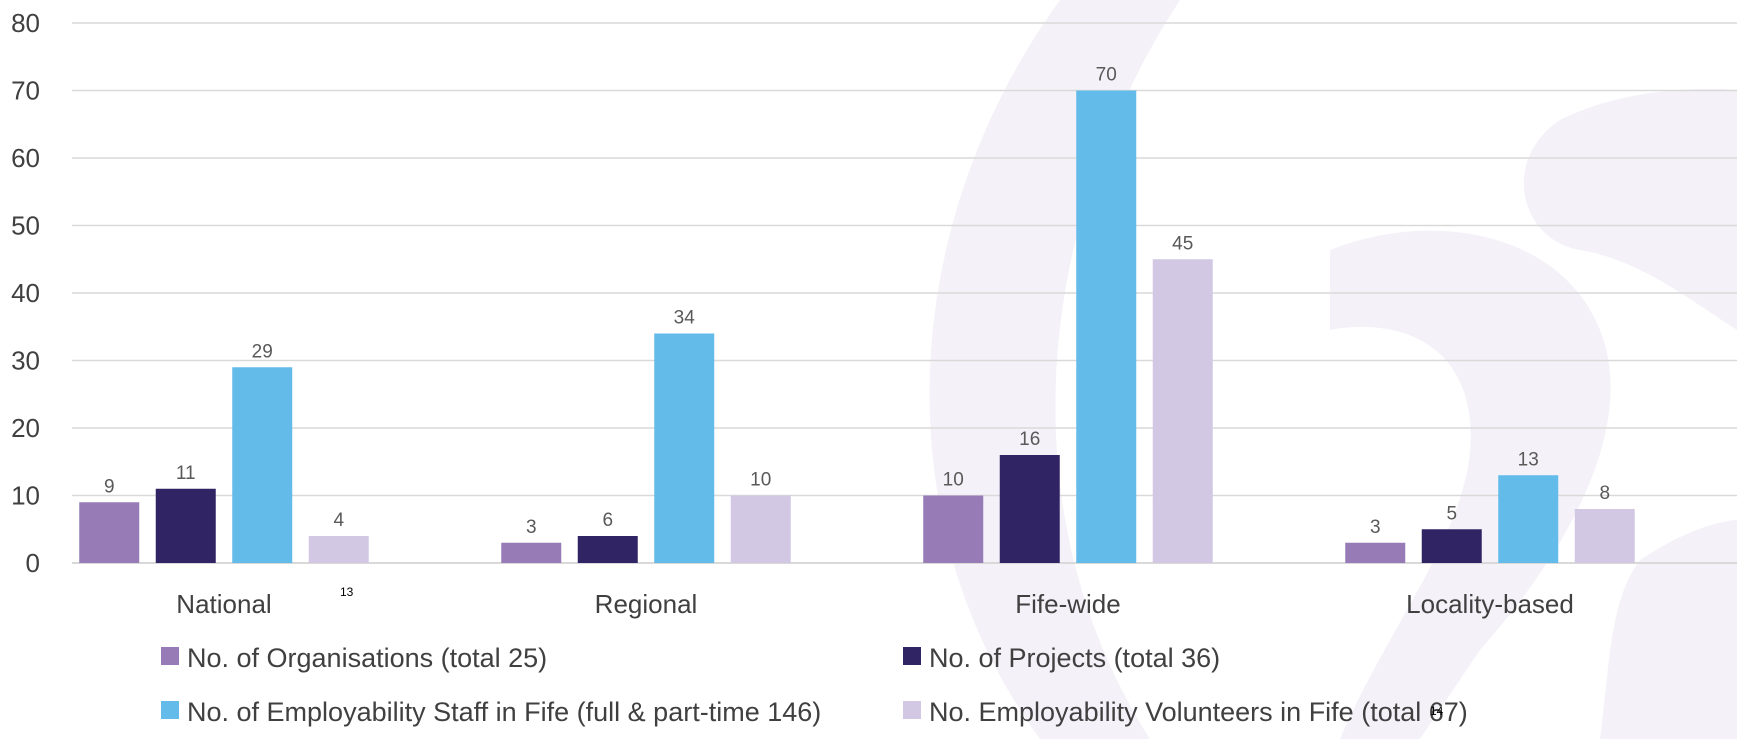 The image size is (1737, 739). What do you see at coordinates (338, 520) in the screenshot?
I see `data-label-s4-national: 4` at bounding box center [338, 520].